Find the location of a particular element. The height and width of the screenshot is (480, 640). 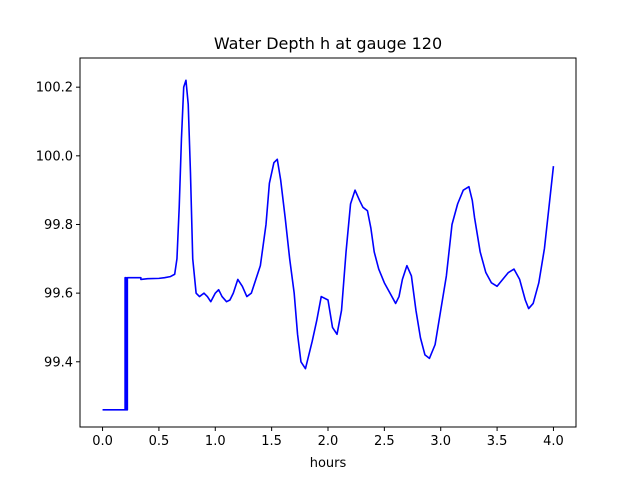

y-tick-label: 99.8 is located at coordinates (58, 225).